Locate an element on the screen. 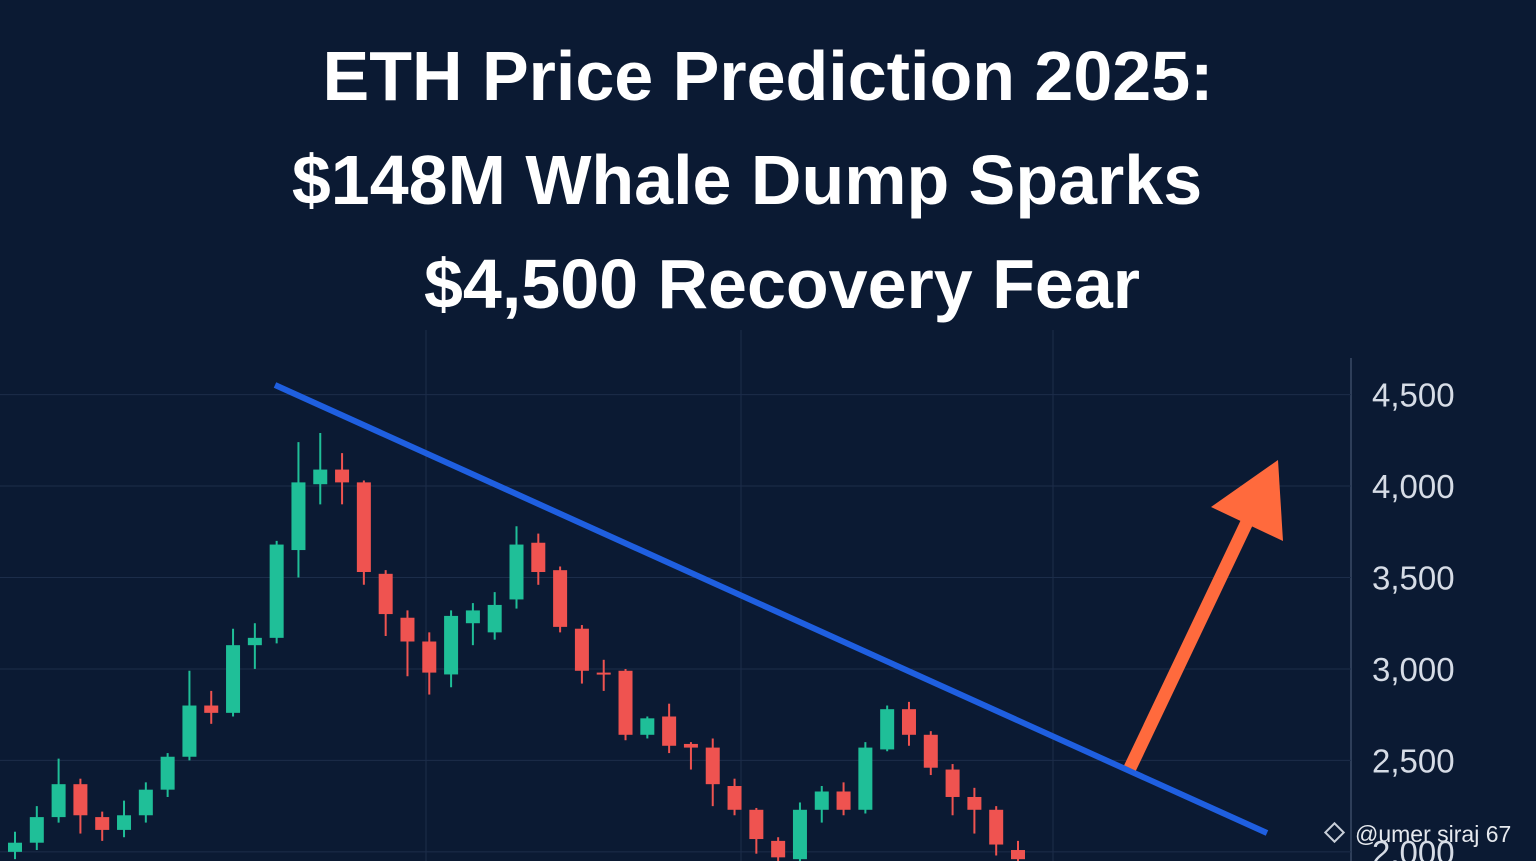  chart-title: $148M Whale Dump Sparks is located at coordinates (747, 180).